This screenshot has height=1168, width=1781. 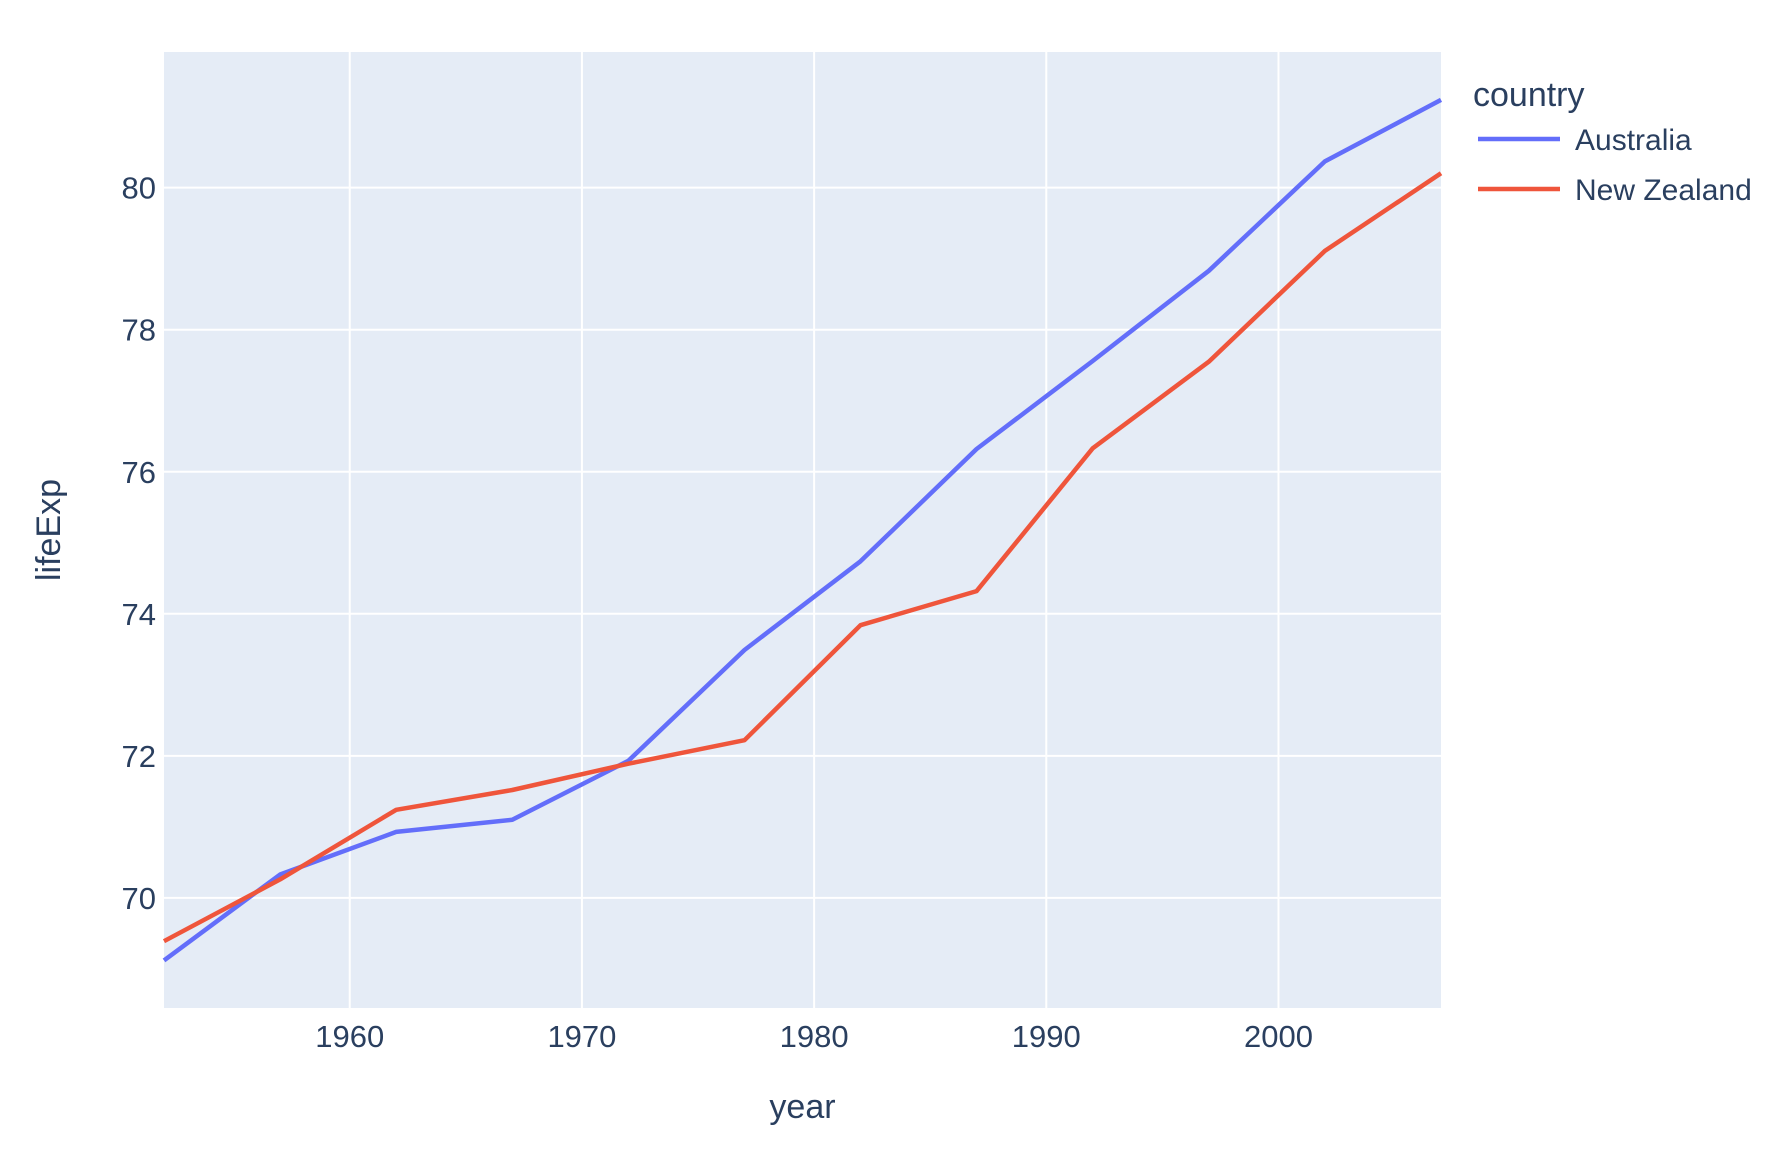 What do you see at coordinates (1633, 140) in the screenshot?
I see `legend-item-australia: Australia` at bounding box center [1633, 140].